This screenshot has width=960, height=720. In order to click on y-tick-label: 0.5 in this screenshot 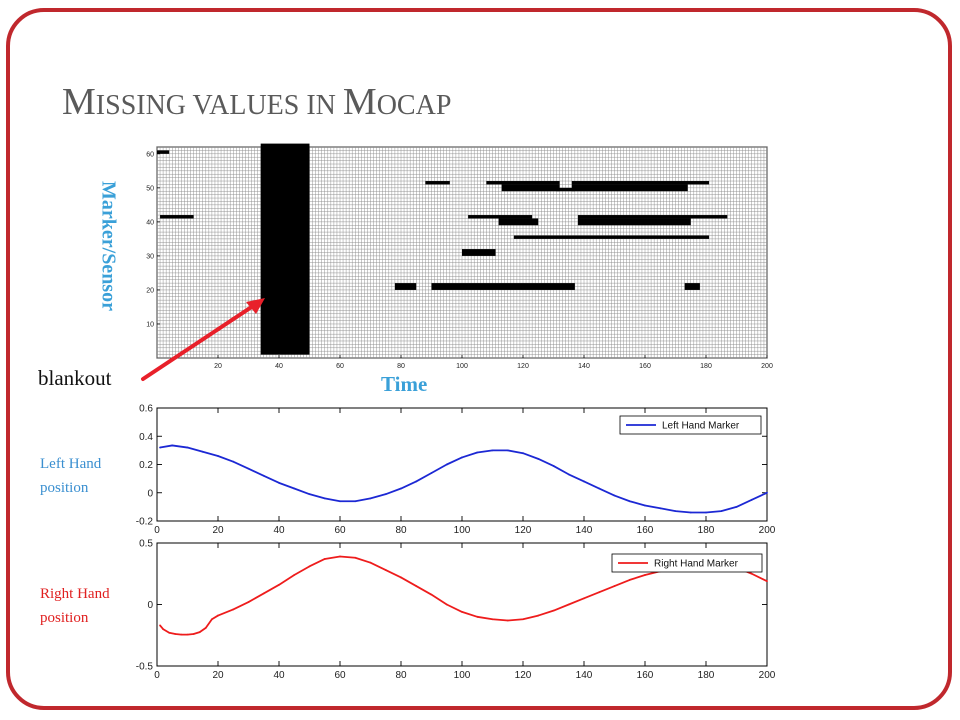, I will do `click(146, 544)`.